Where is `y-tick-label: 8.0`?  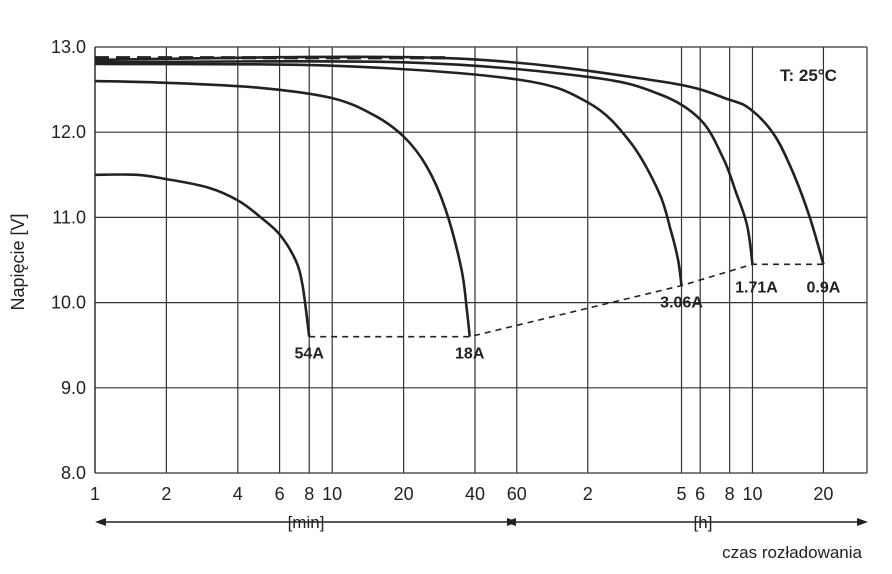
y-tick-label: 8.0 is located at coordinates (73, 473).